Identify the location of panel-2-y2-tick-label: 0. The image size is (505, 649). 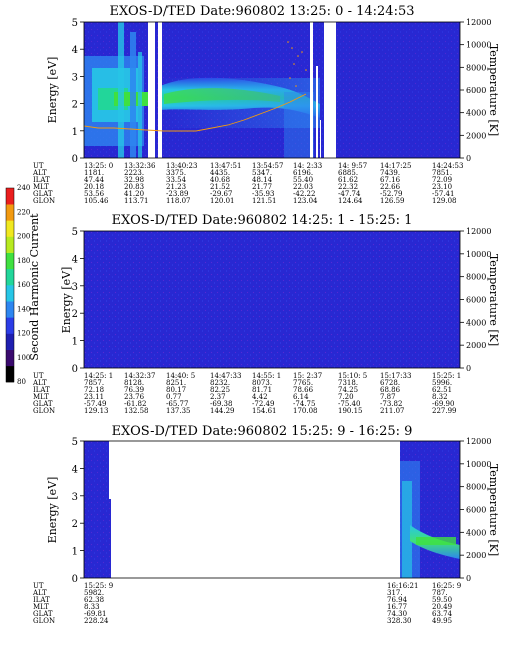
(468, 368).